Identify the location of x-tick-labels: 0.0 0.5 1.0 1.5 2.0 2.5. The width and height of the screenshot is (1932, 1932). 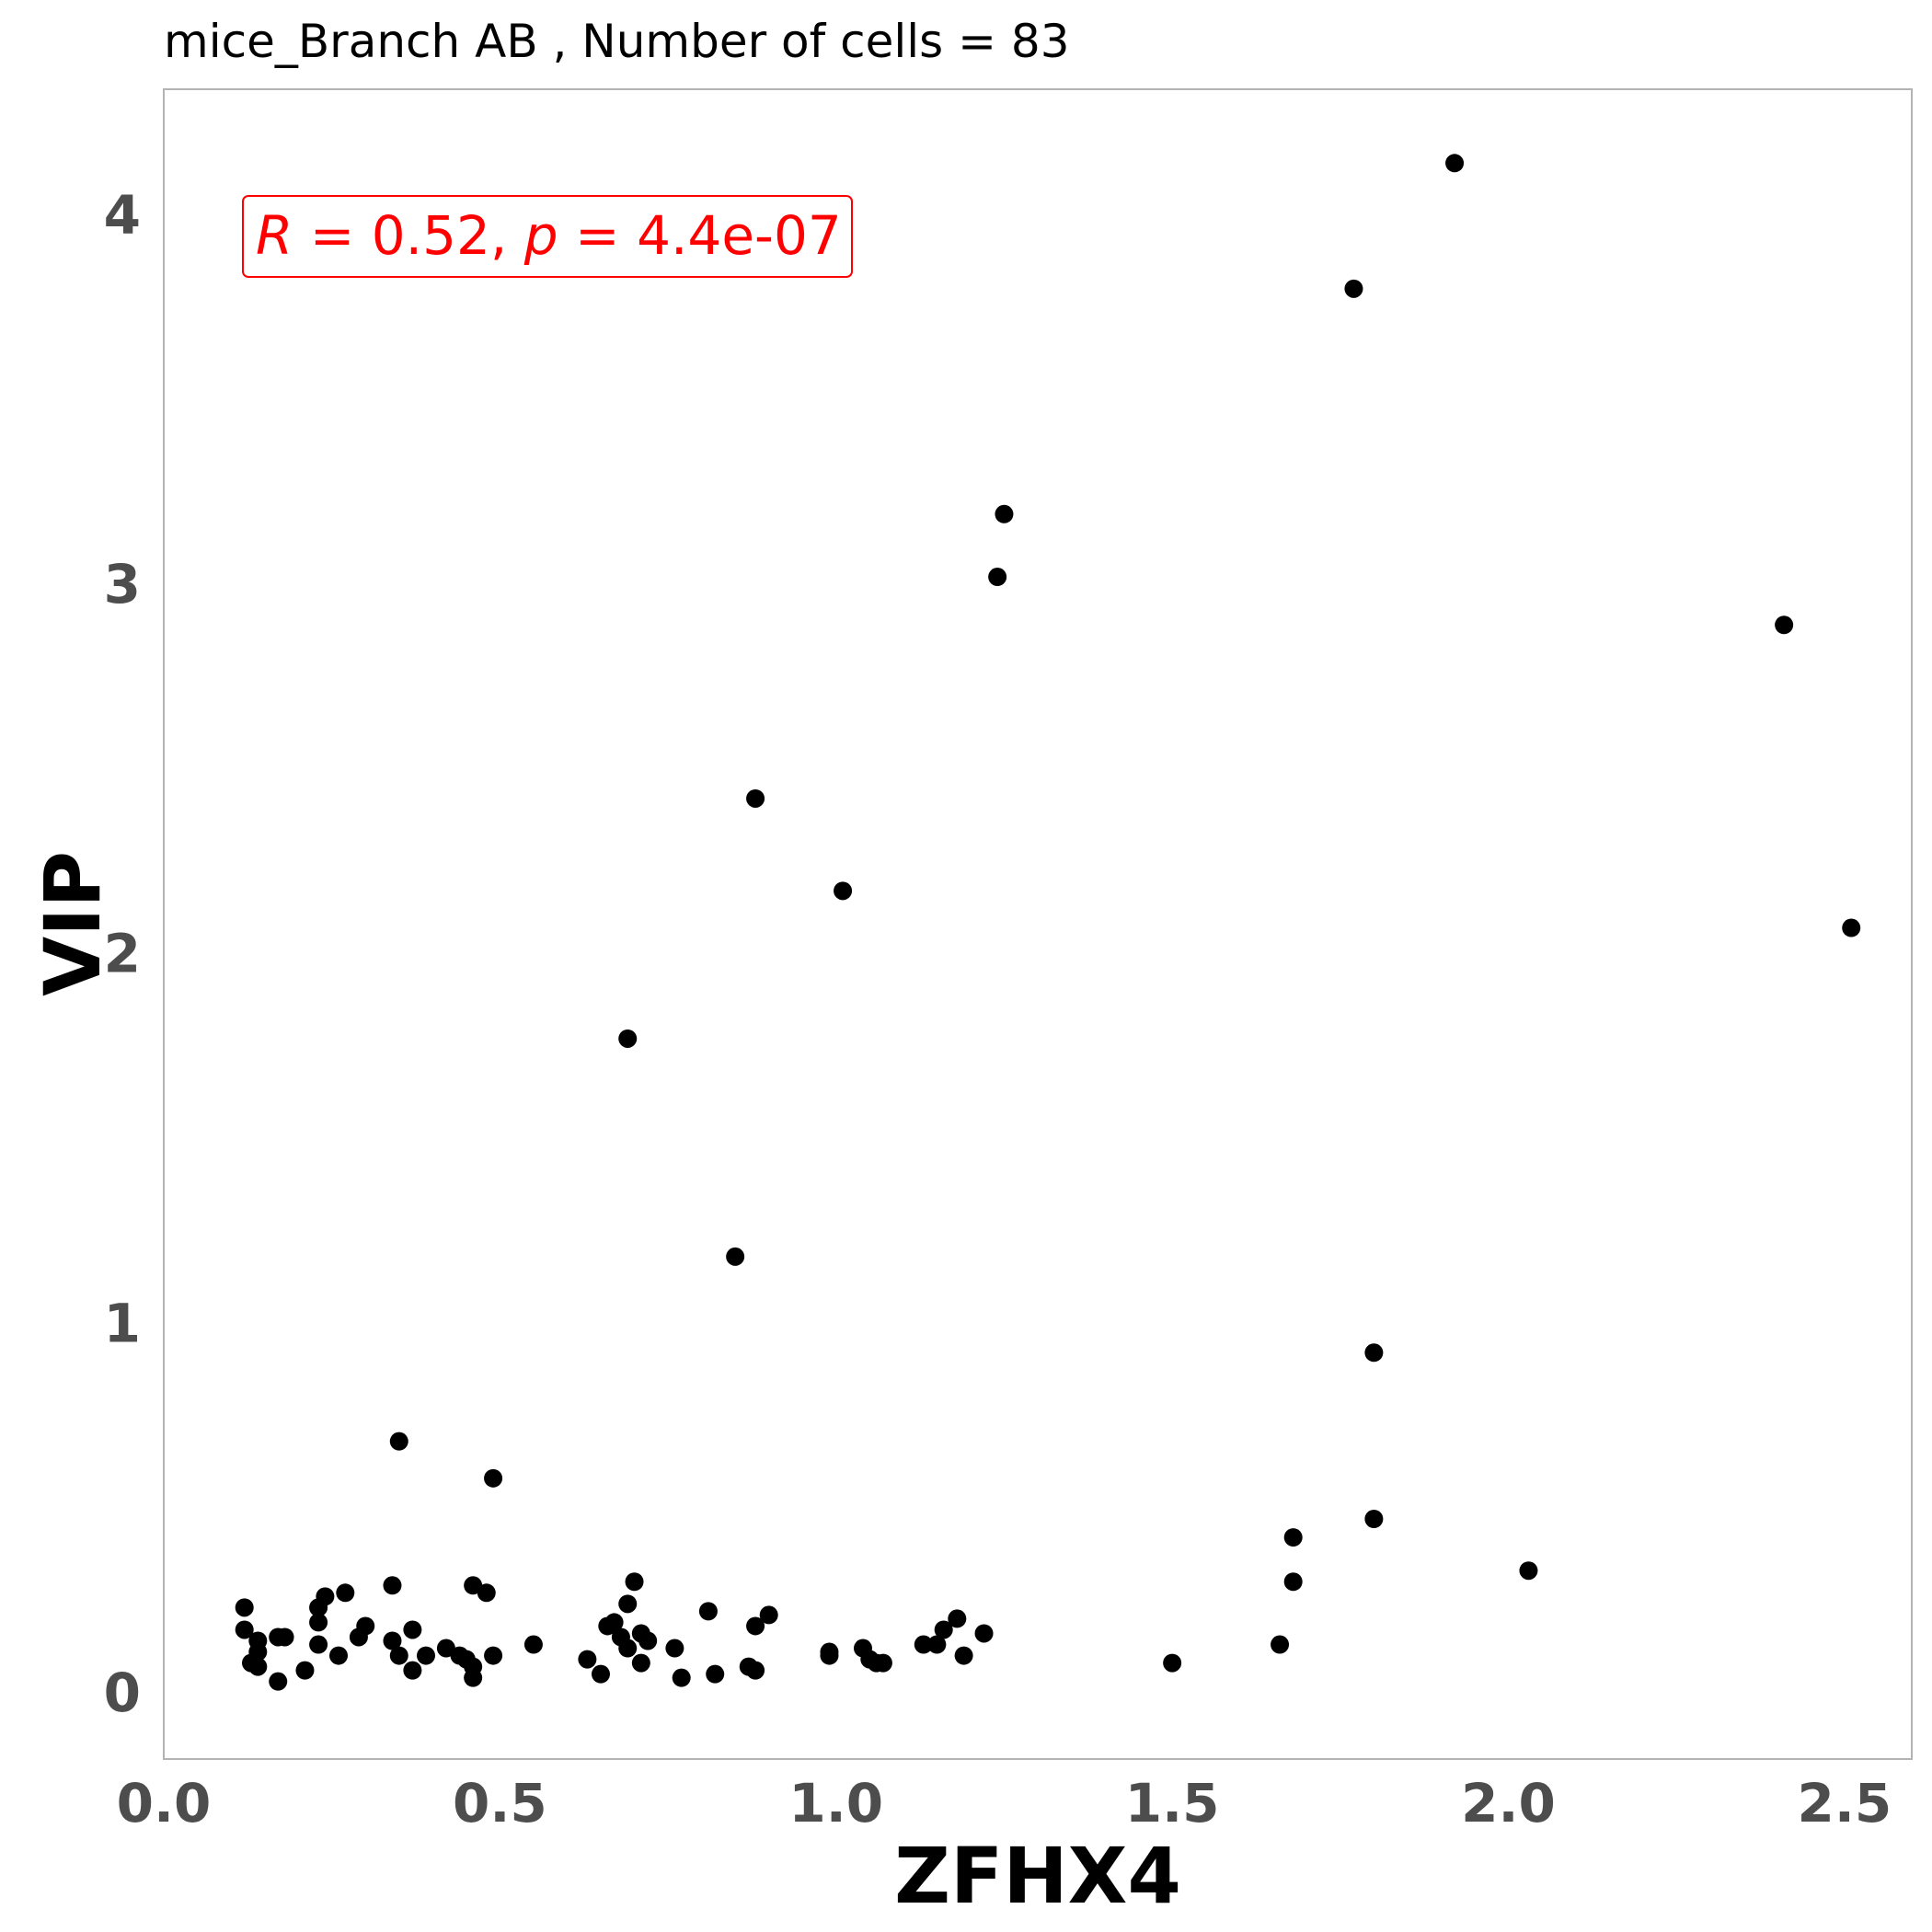
(1004, 1803).